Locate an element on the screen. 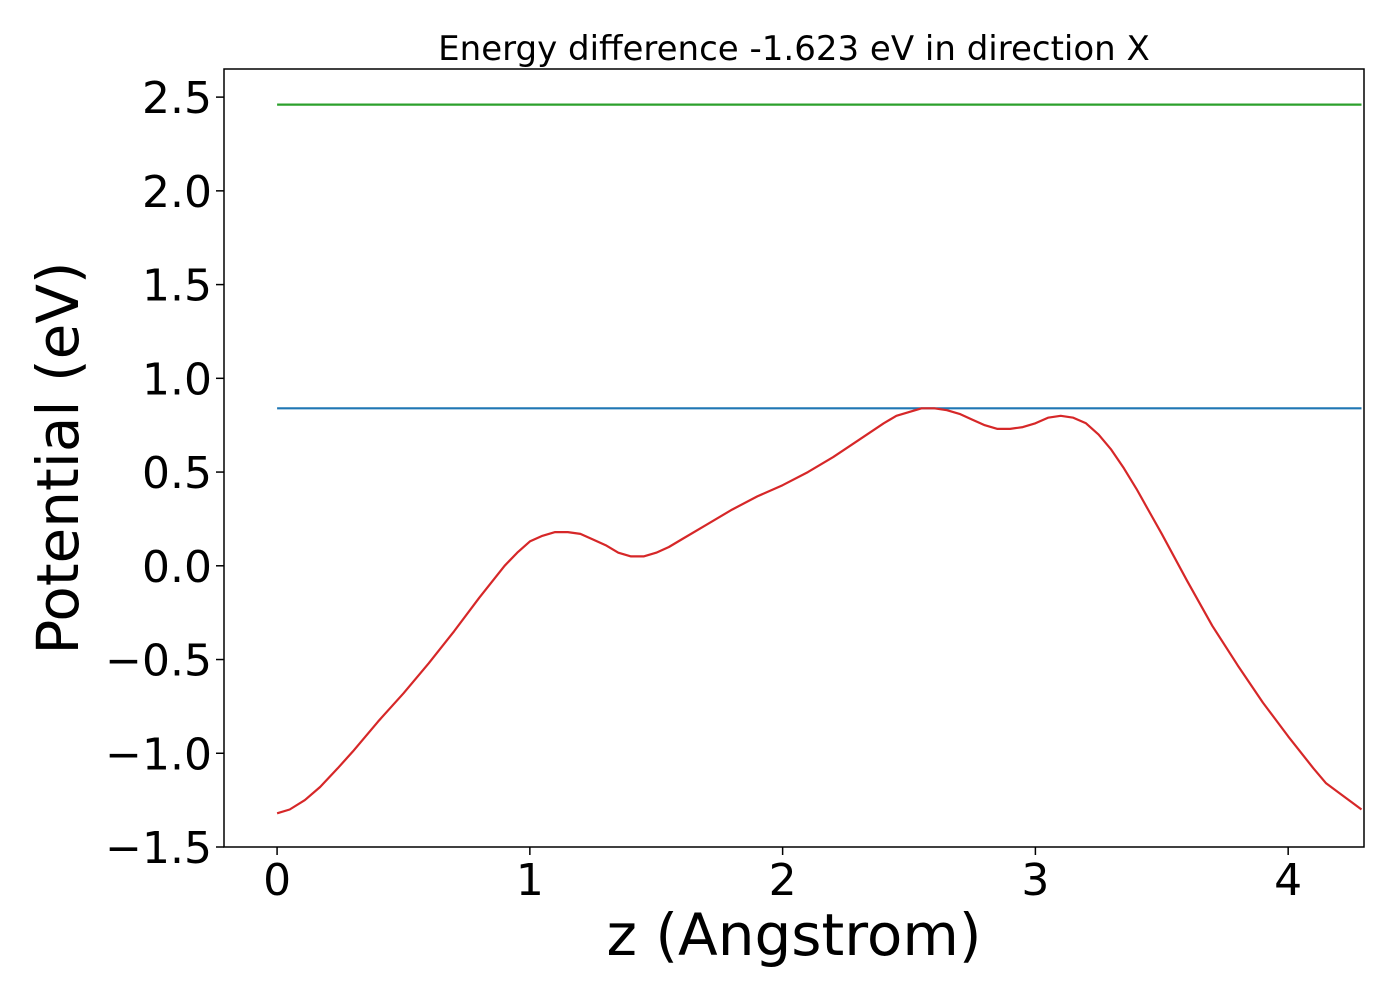  y-tick-label: 1.5 is located at coordinates (177, 286).